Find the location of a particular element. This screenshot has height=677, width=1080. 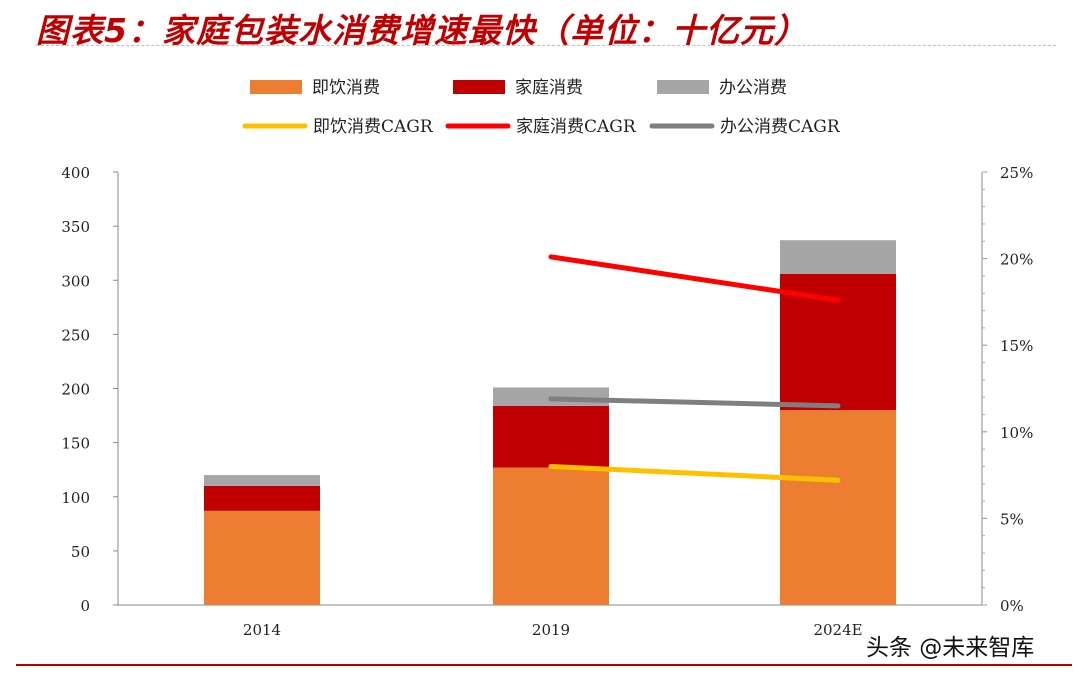

bottom-divider is located at coordinates (544, 665).